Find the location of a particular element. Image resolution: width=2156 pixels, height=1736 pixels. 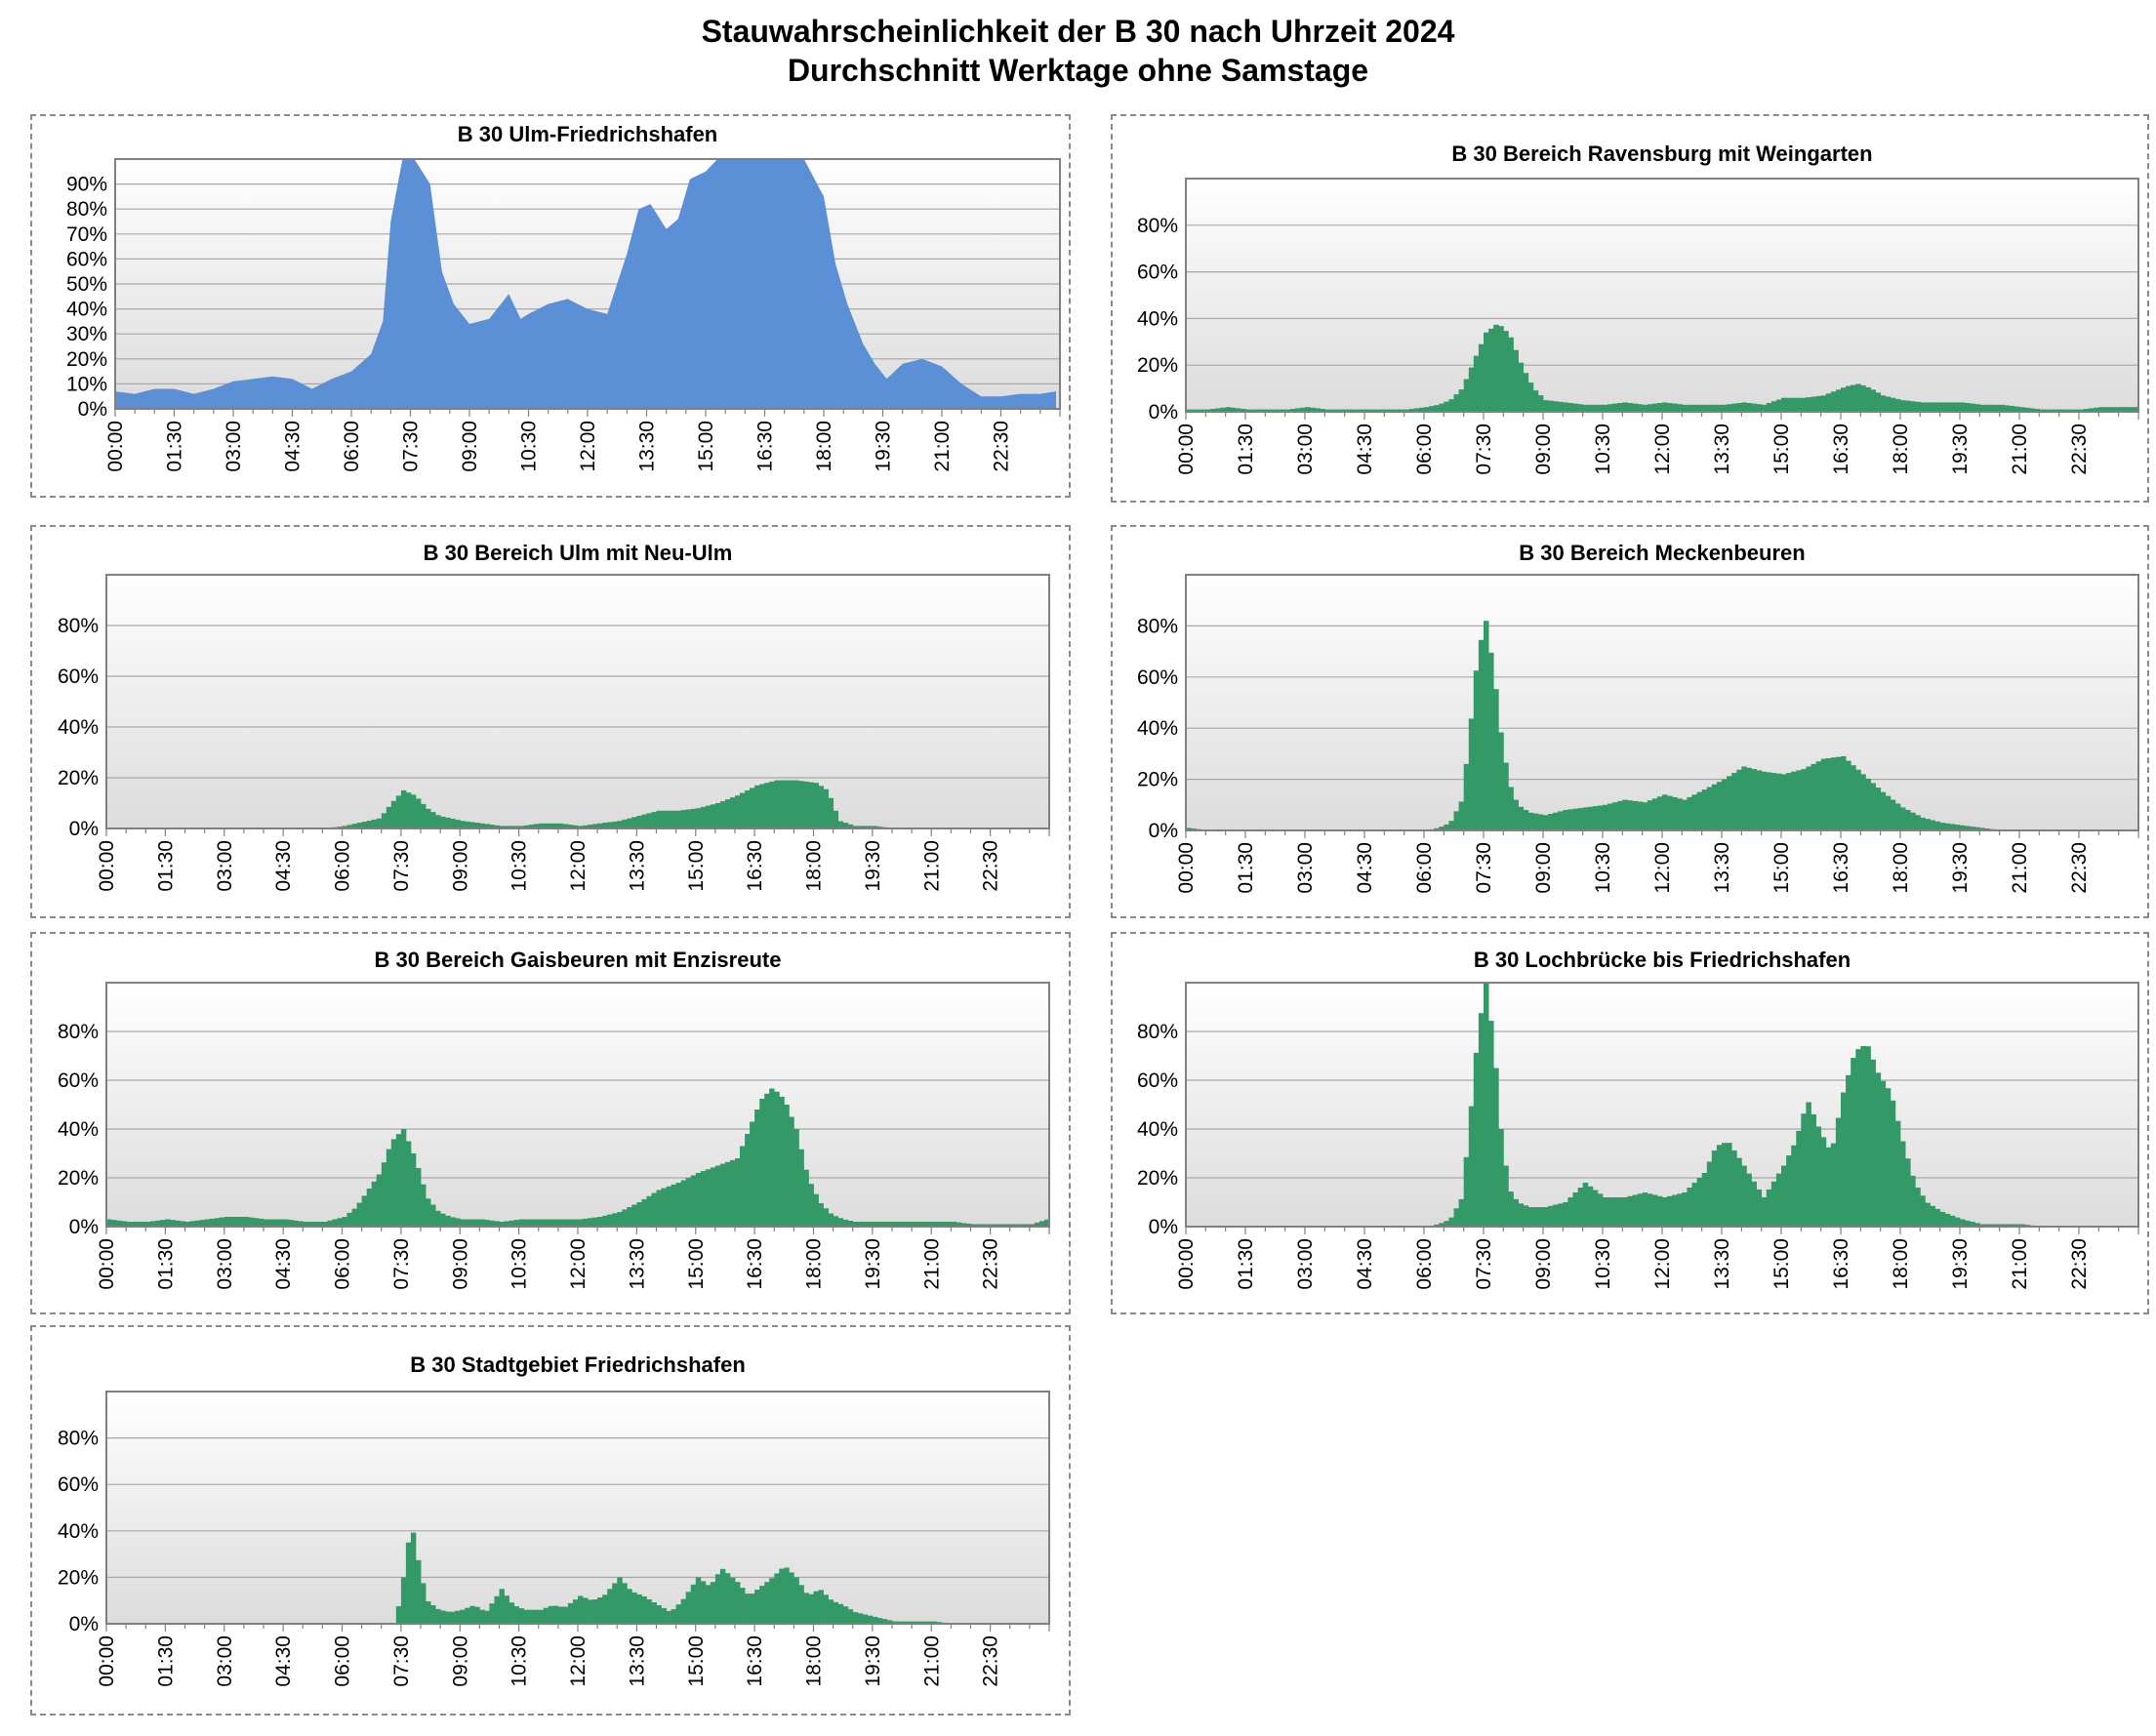

chart-title: B 30 Bereich Ravensburg mit Weingarten is located at coordinates (1661, 153).